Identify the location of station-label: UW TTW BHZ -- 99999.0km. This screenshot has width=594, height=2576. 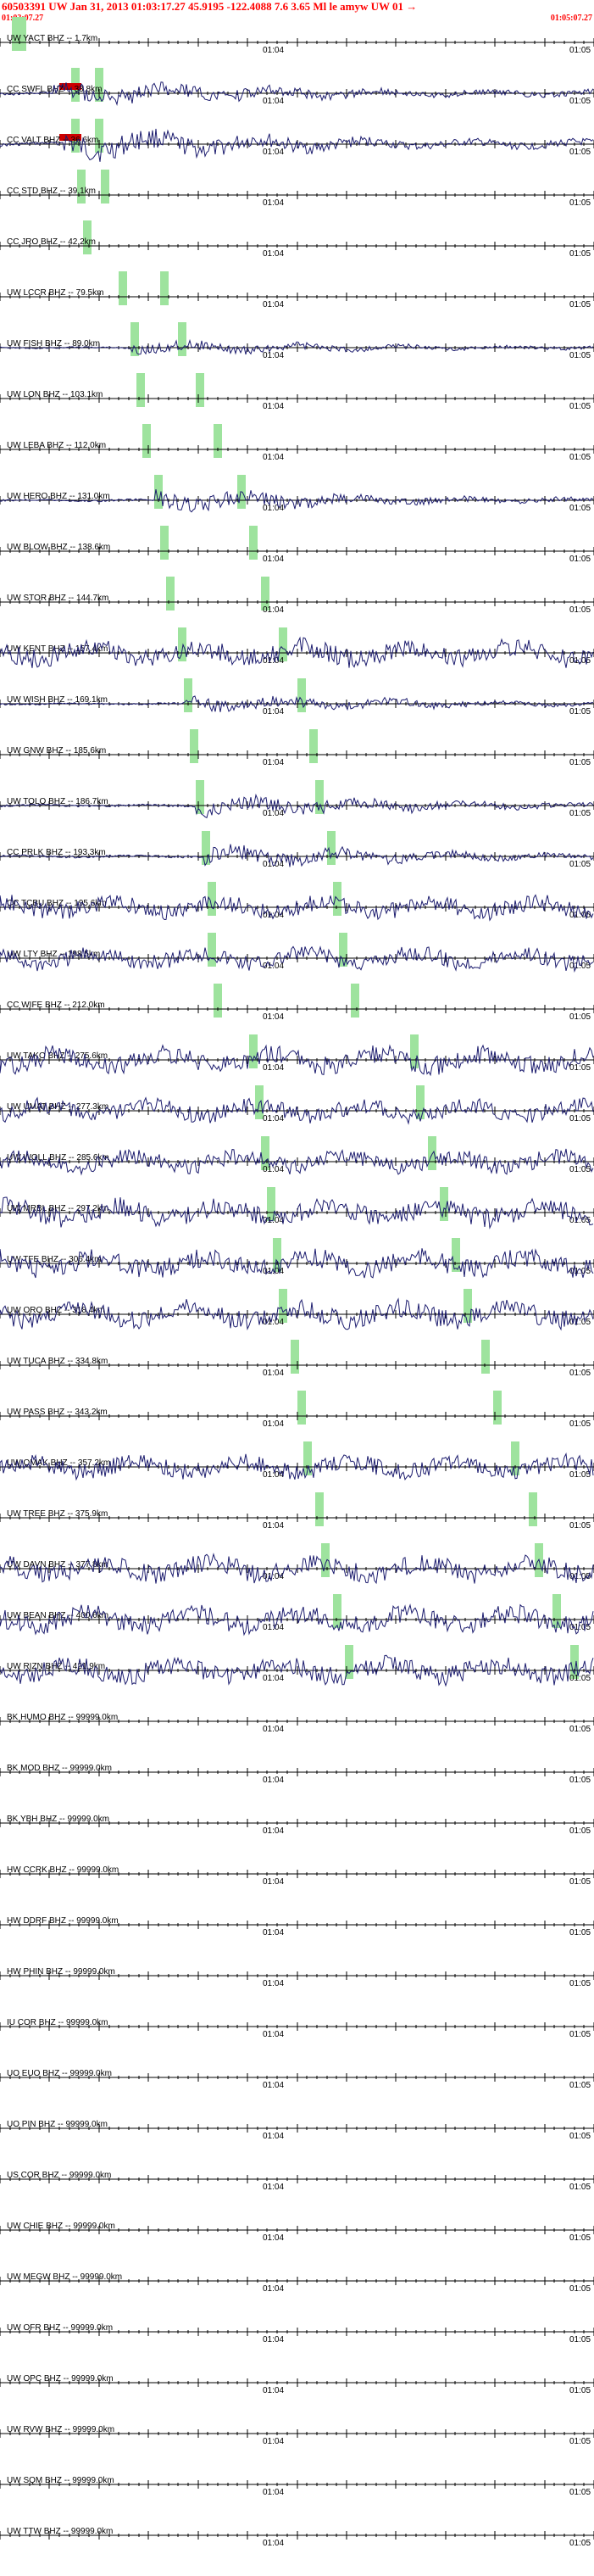
(60, 2531).